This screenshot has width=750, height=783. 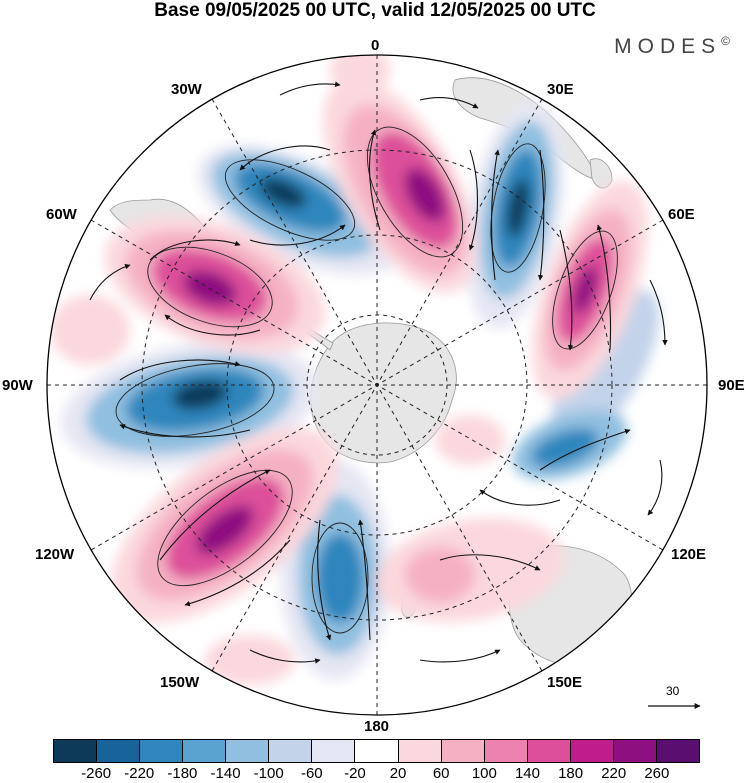 I want to click on antarctica, so click(x=383, y=393).